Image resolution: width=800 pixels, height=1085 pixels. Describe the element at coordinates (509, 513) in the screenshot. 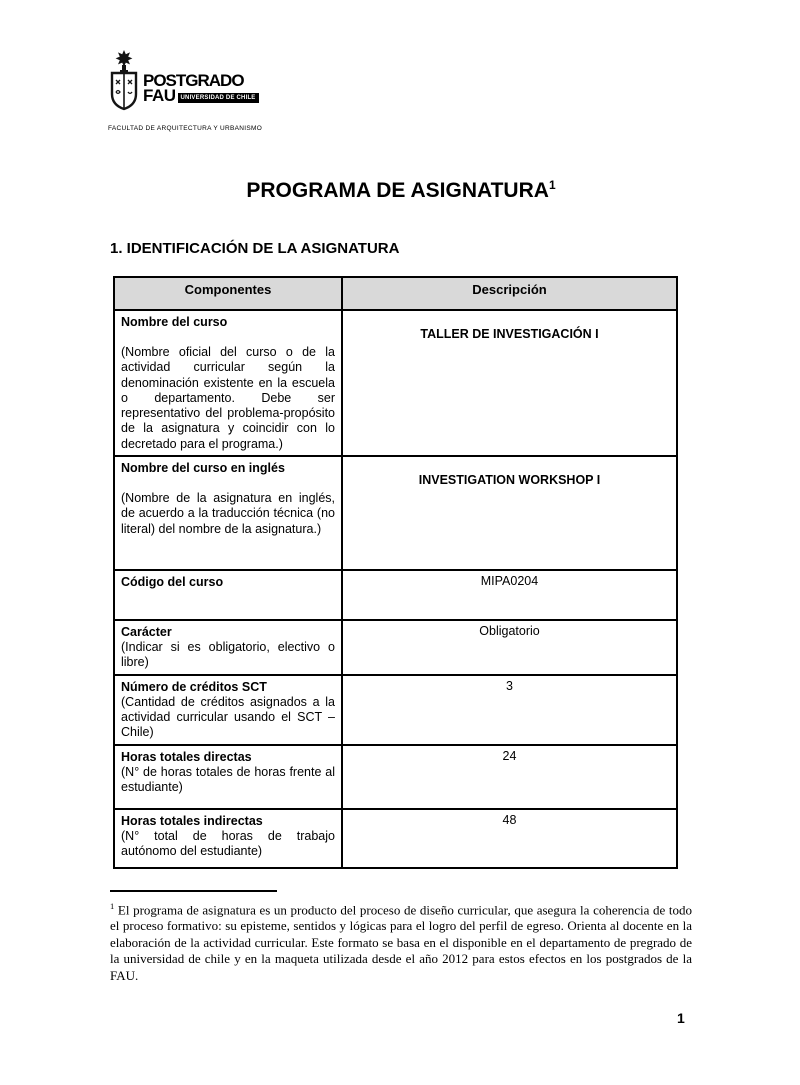

I see `description-value: INVESTIGATION WORKSHOP I` at that location.